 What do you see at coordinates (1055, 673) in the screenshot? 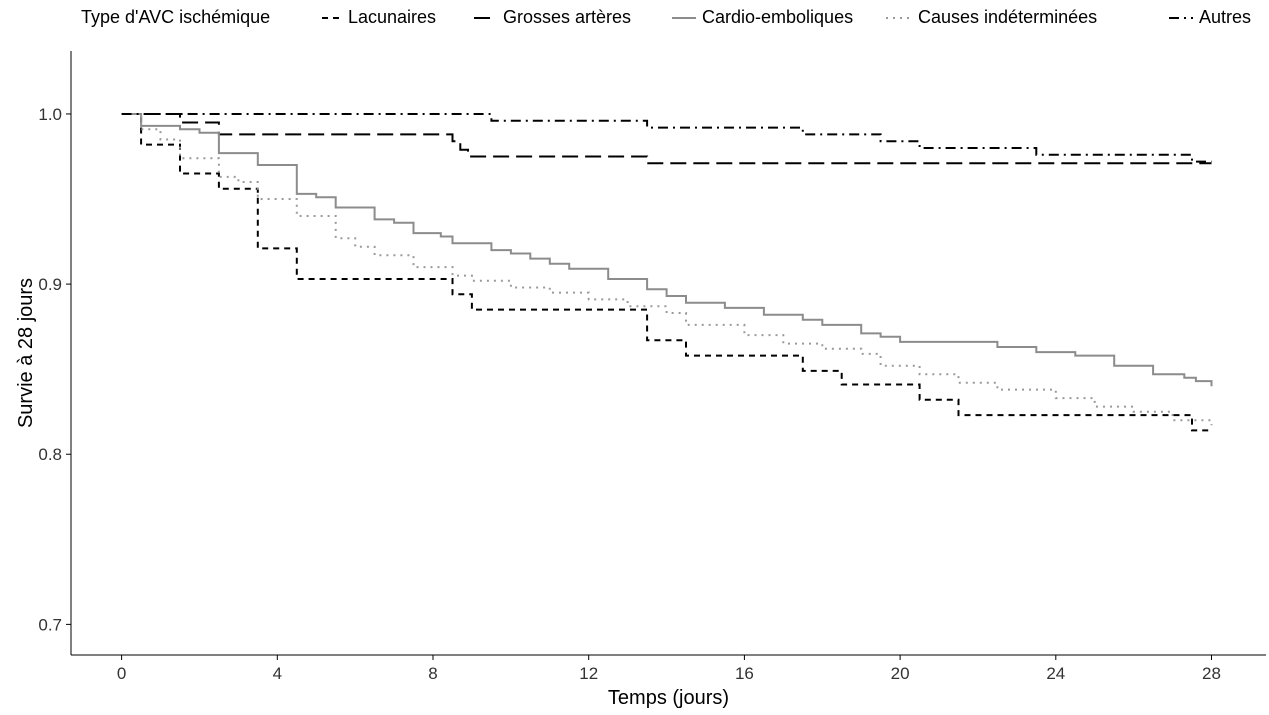
I see `x-tick-label: 24` at bounding box center [1055, 673].